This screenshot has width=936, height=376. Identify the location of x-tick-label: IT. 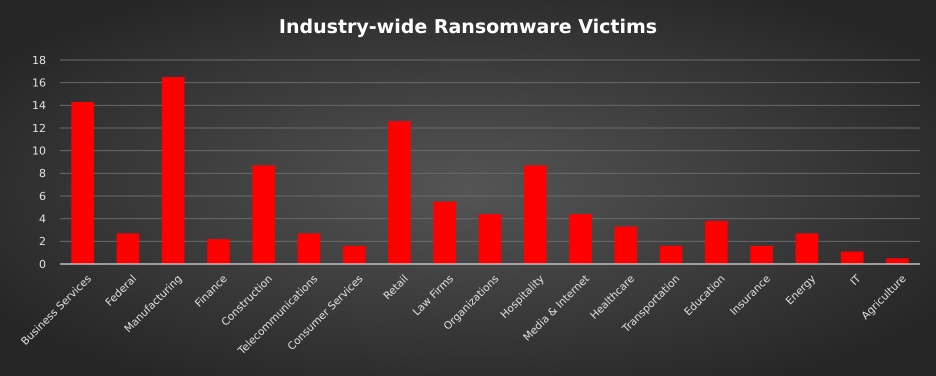
(856, 280).